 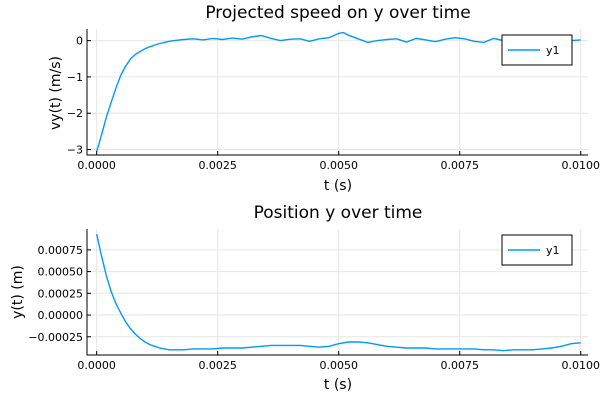 What do you see at coordinates (217, 365) in the screenshot?
I see `position-x-tick-label: 0.0025` at bounding box center [217, 365].